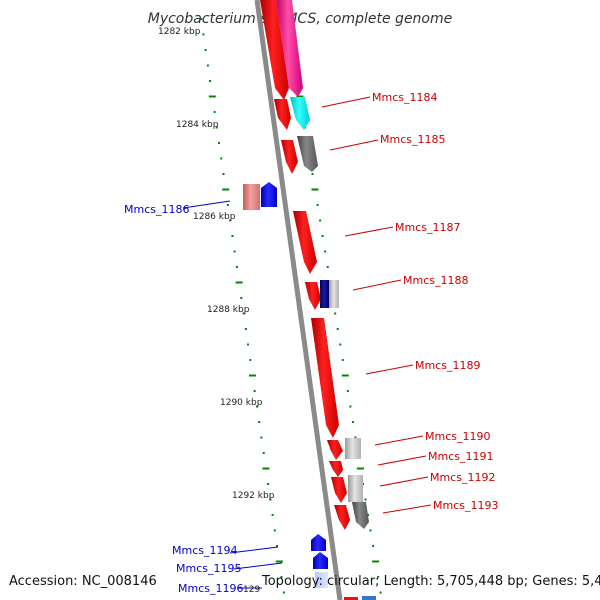 The height and width of the screenshot is (600, 600). I want to click on label-mmcs-1190: Mmcs_1190, so click(457, 436).